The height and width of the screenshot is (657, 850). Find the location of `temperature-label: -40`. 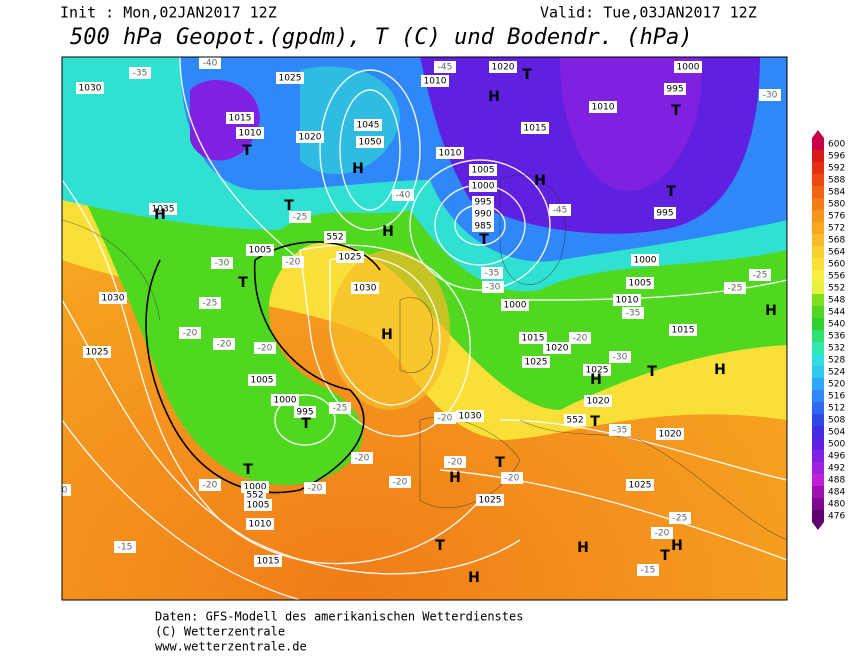

temperature-label: -40 is located at coordinates (210, 64).